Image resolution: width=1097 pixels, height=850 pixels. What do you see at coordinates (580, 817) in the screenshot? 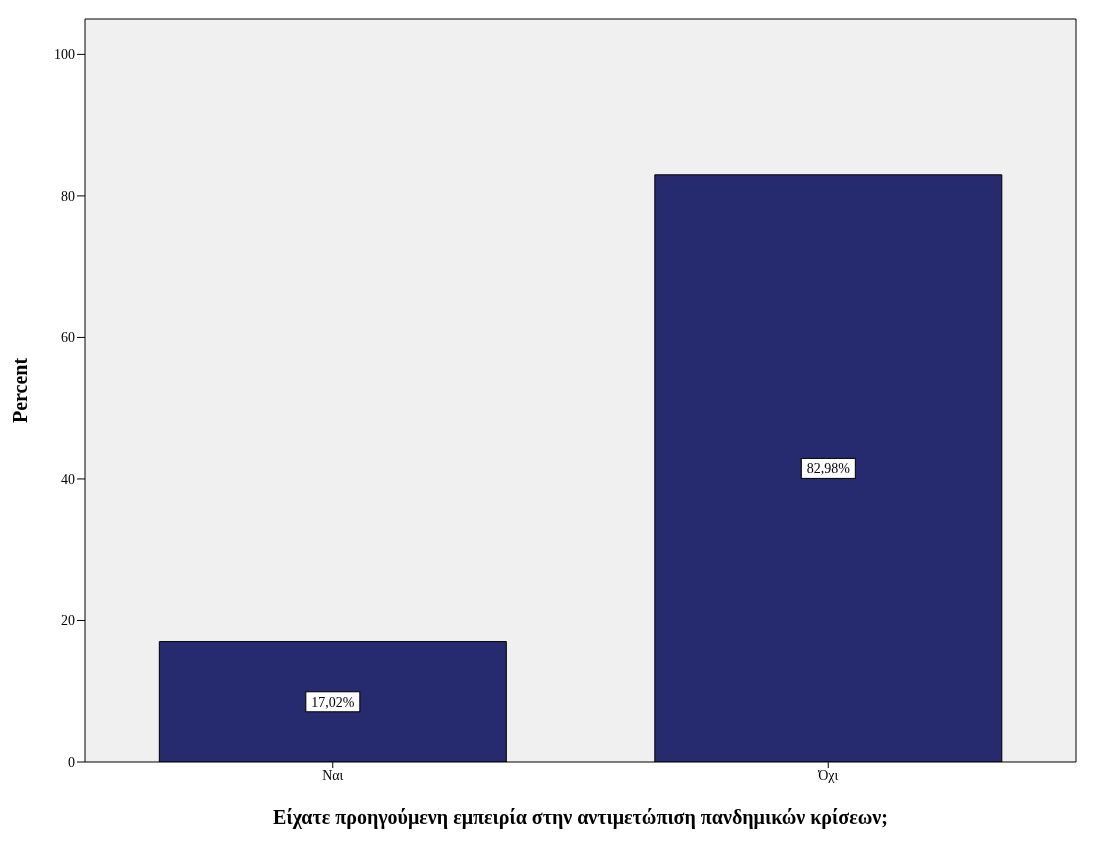
I see `x-axis-title: Είχατε προηγούμενη εμπειρία στην αντιμετώπιση πανδημικών κρίσεων;` at bounding box center [580, 817].